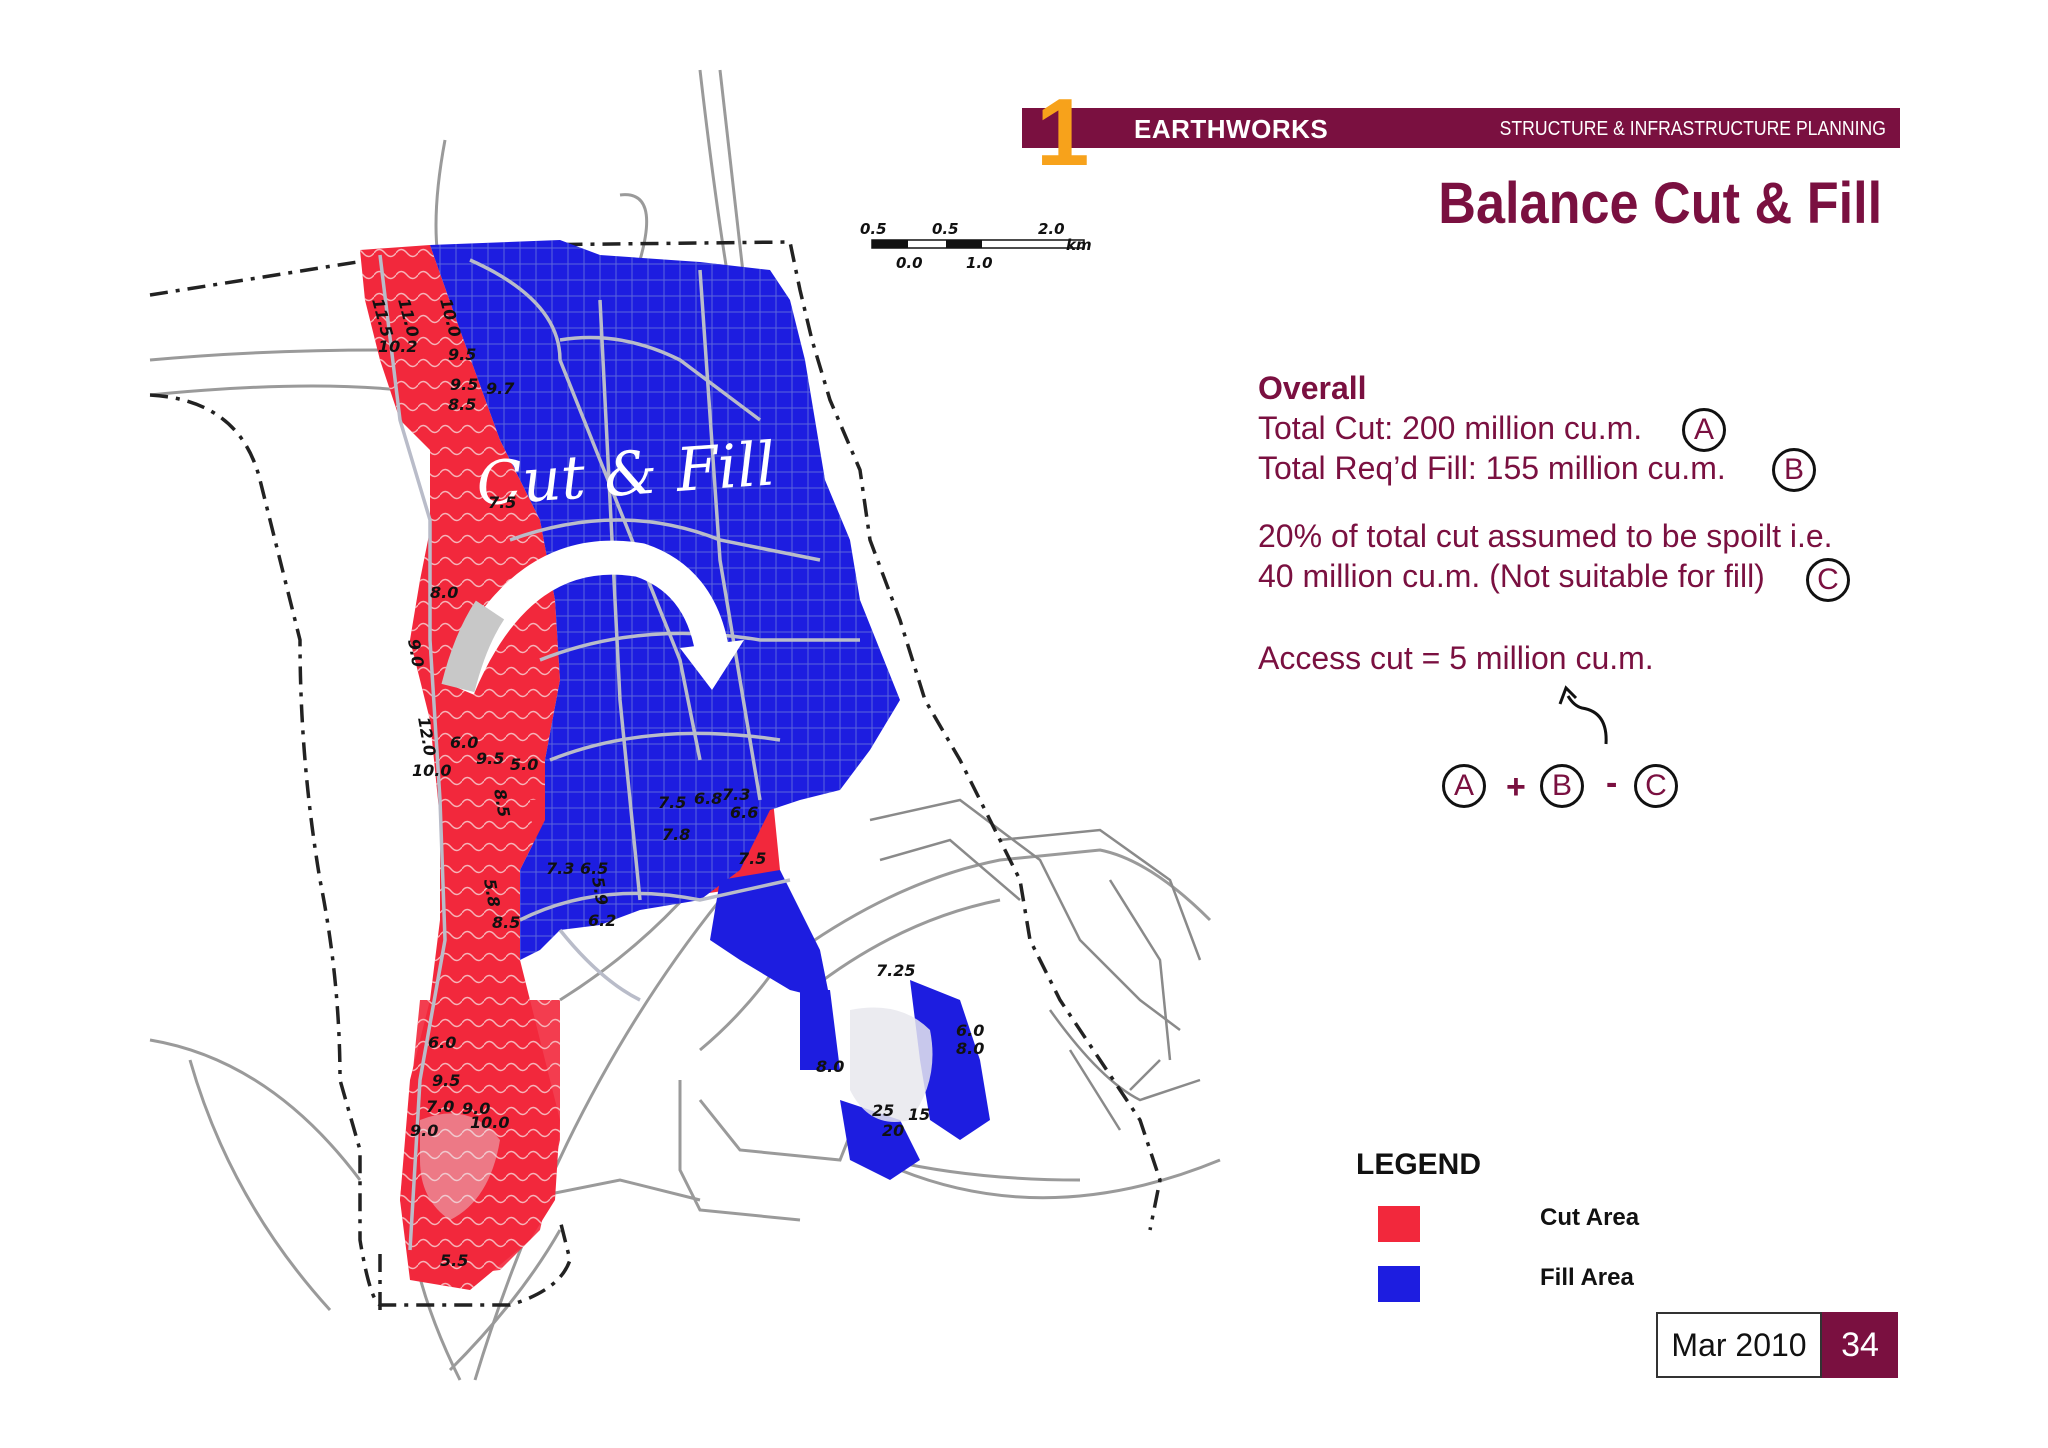 The image size is (2048, 1448). Describe the element at coordinates (1461, 128) in the screenshot. I see `header-bar` at that location.